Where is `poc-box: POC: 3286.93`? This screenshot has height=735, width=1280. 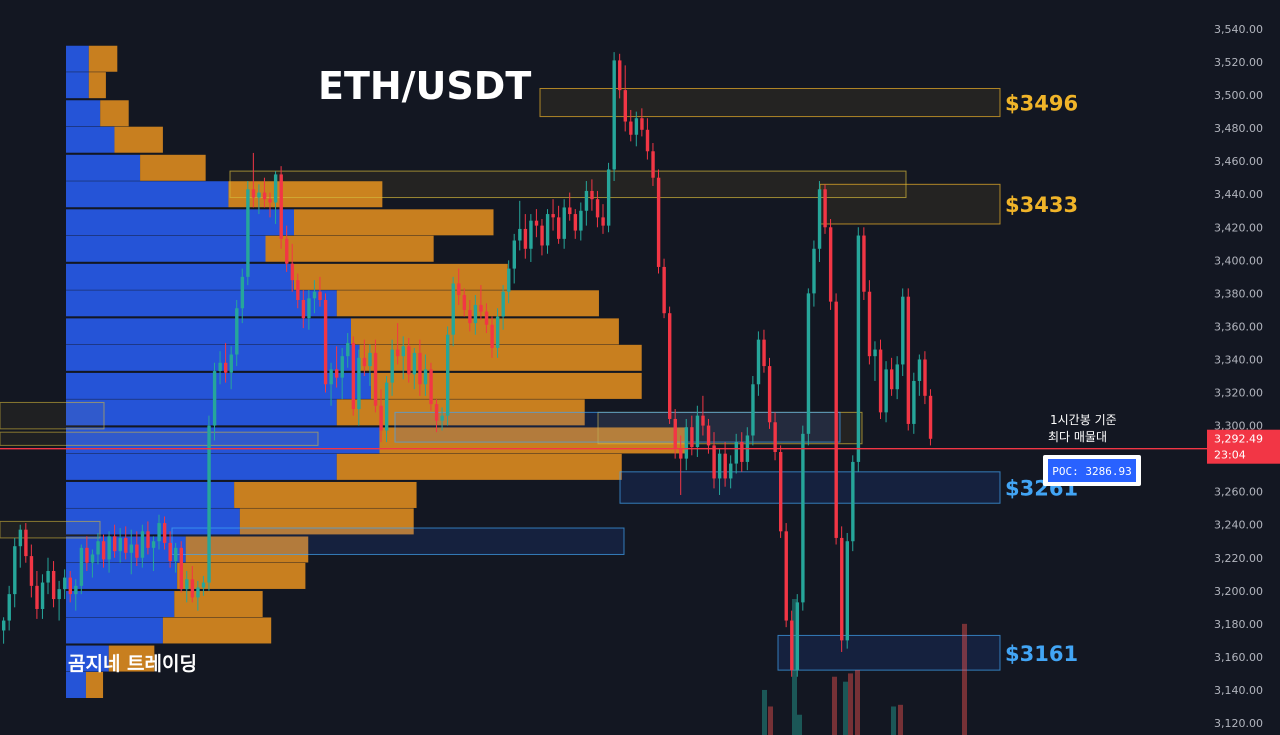
poc-box: POC: 3286.93 is located at coordinates (1092, 470).